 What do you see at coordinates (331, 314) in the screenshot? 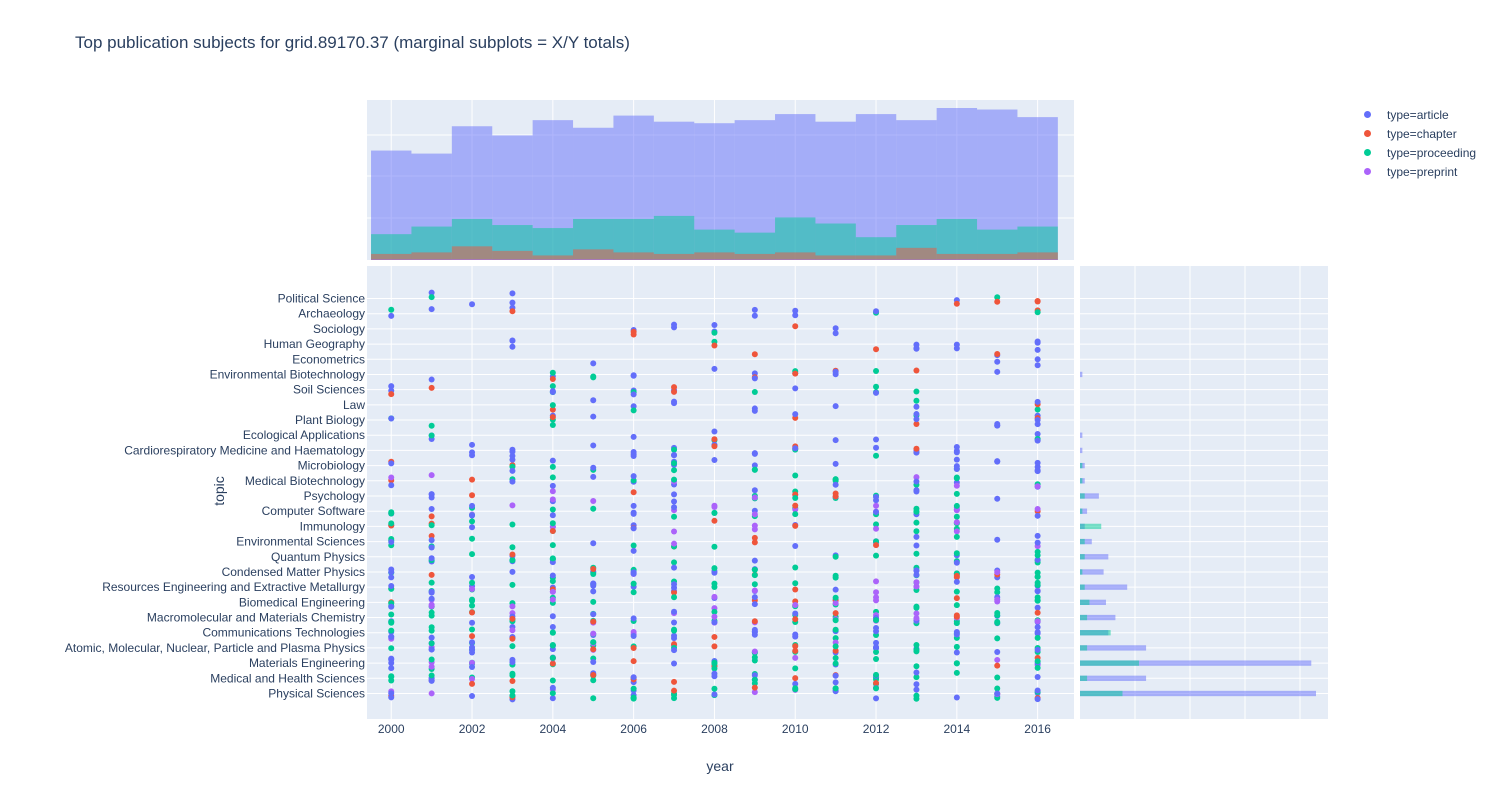
I see `y-tick-label: Archaeology` at bounding box center [331, 314].